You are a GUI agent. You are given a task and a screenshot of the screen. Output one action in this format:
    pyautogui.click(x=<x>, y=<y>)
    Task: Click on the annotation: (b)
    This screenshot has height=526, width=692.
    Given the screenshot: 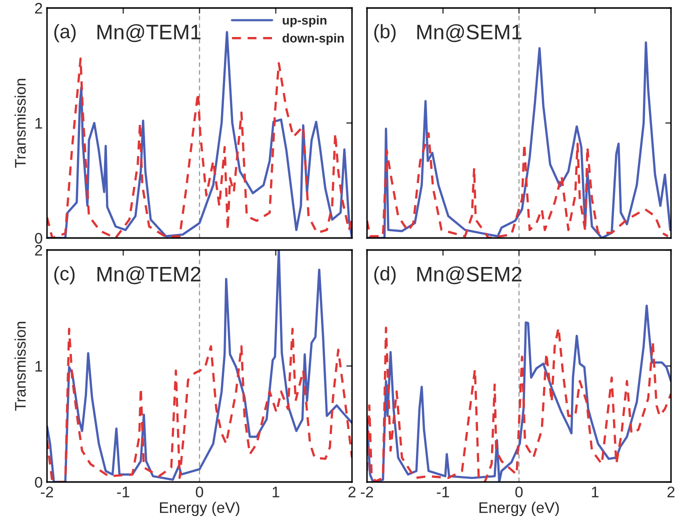 What is the action you would take?
    pyautogui.click(x=385, y=33)
    